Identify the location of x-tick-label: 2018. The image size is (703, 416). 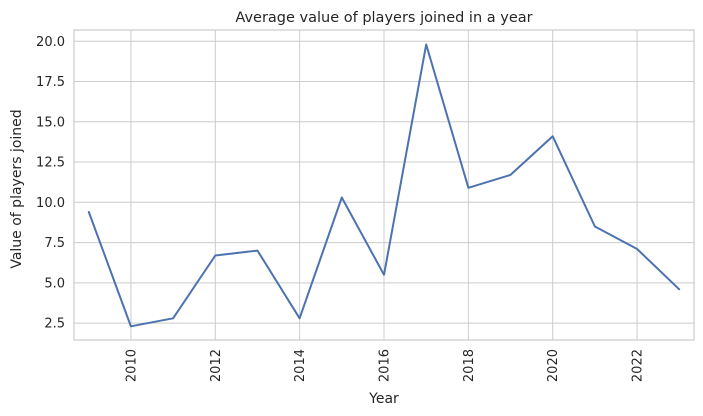
(469, 365).